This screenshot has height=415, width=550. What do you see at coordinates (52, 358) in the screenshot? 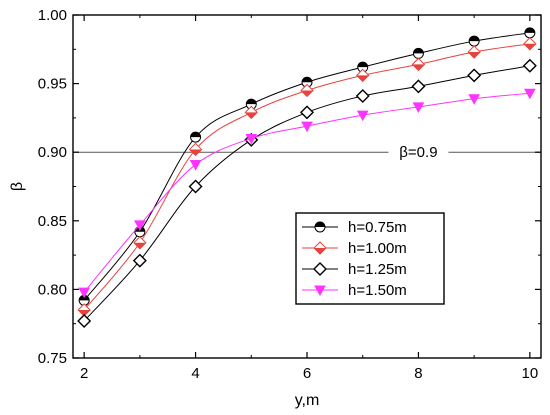
I see `y-tick-label: 0.75` at bounding box center [52, 358].